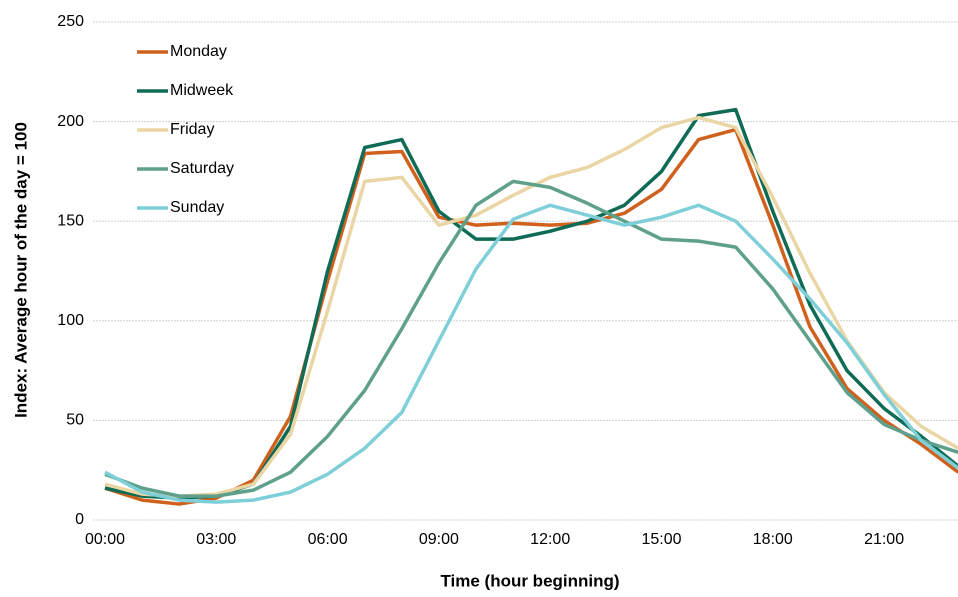 This screenshot has height=597, width=958. I want to click on x-tick-label: 06:00, so click(328, 539).